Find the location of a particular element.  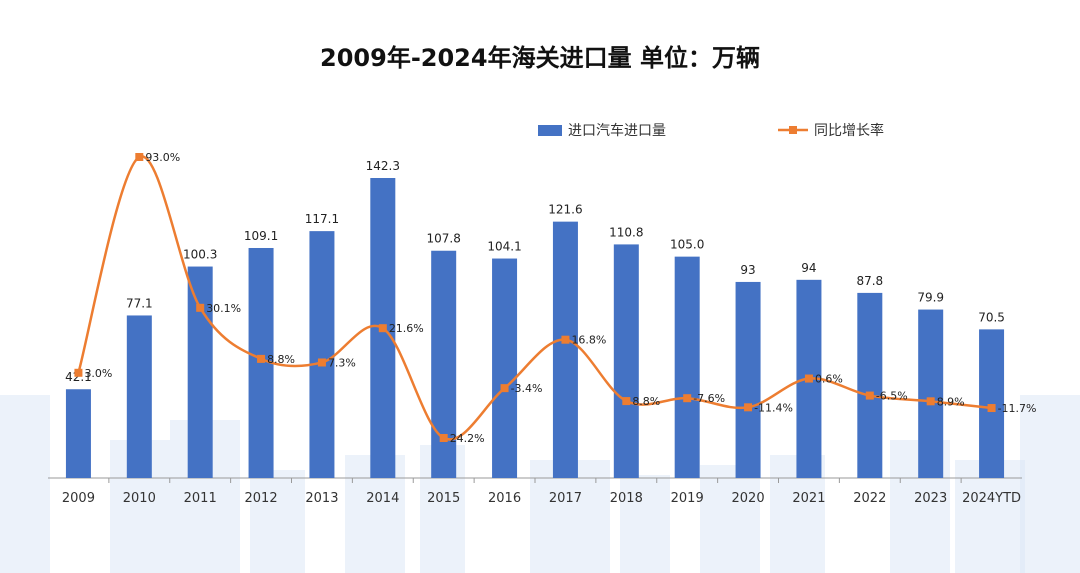

bar-value-label-2017: 121.6 is located at coordinates (565, 210).